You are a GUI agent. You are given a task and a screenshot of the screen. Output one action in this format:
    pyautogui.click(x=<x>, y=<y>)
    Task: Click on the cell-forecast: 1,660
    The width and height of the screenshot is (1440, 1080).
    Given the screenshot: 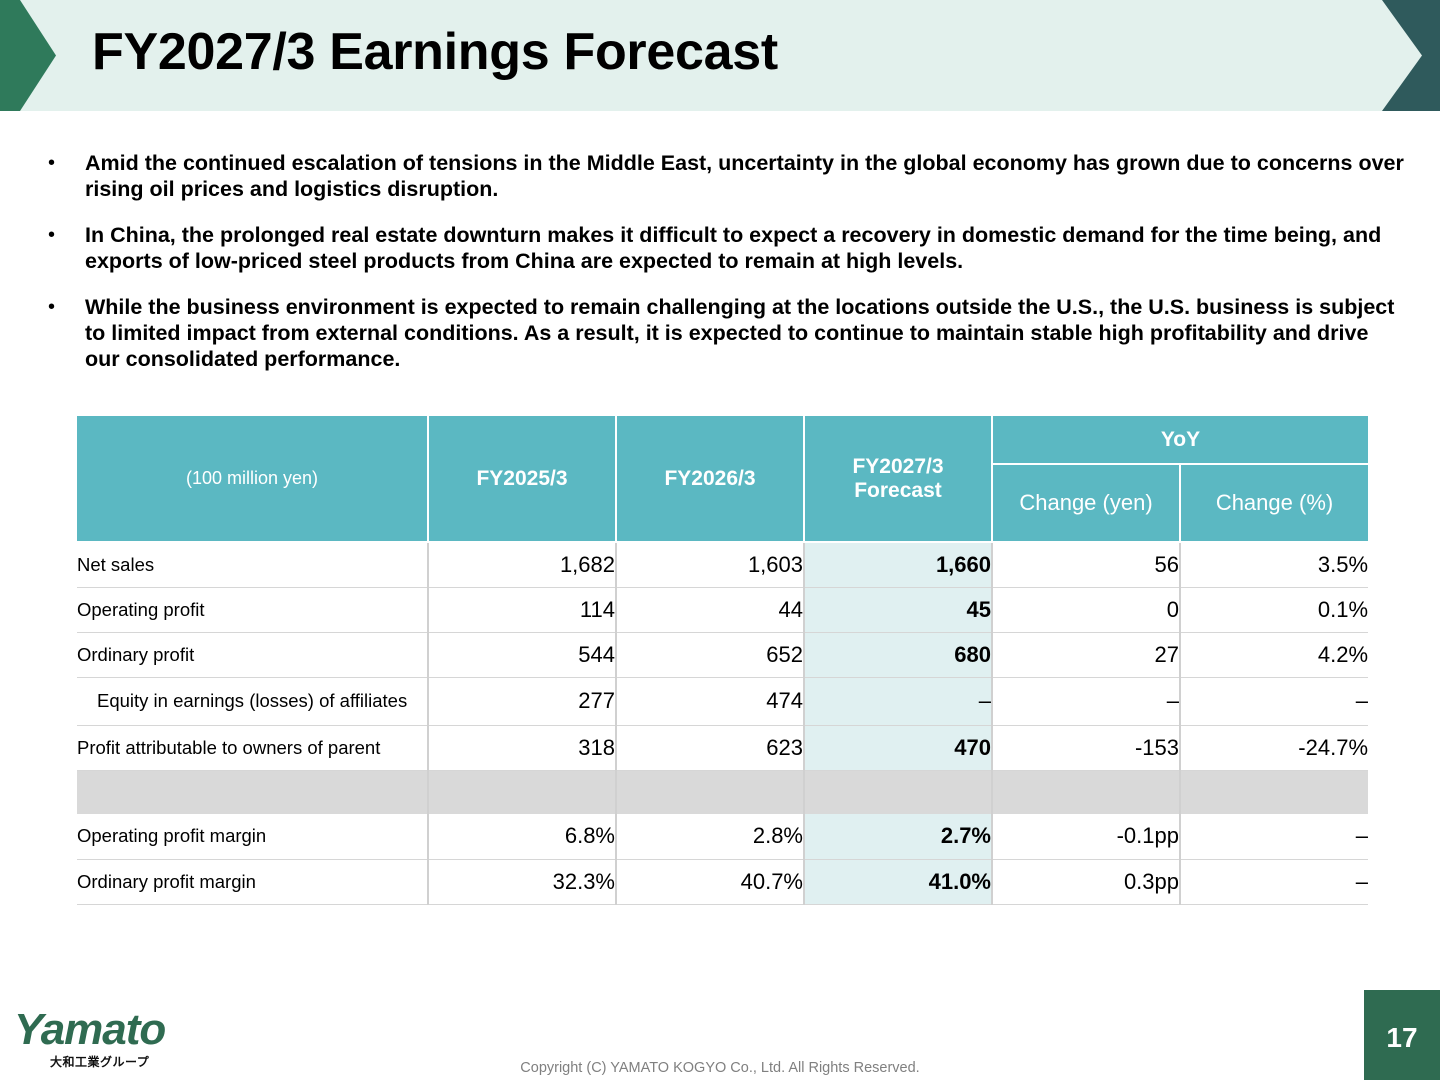 What is the action you would take?
    pyautogui.click(x=897, y=565)
    